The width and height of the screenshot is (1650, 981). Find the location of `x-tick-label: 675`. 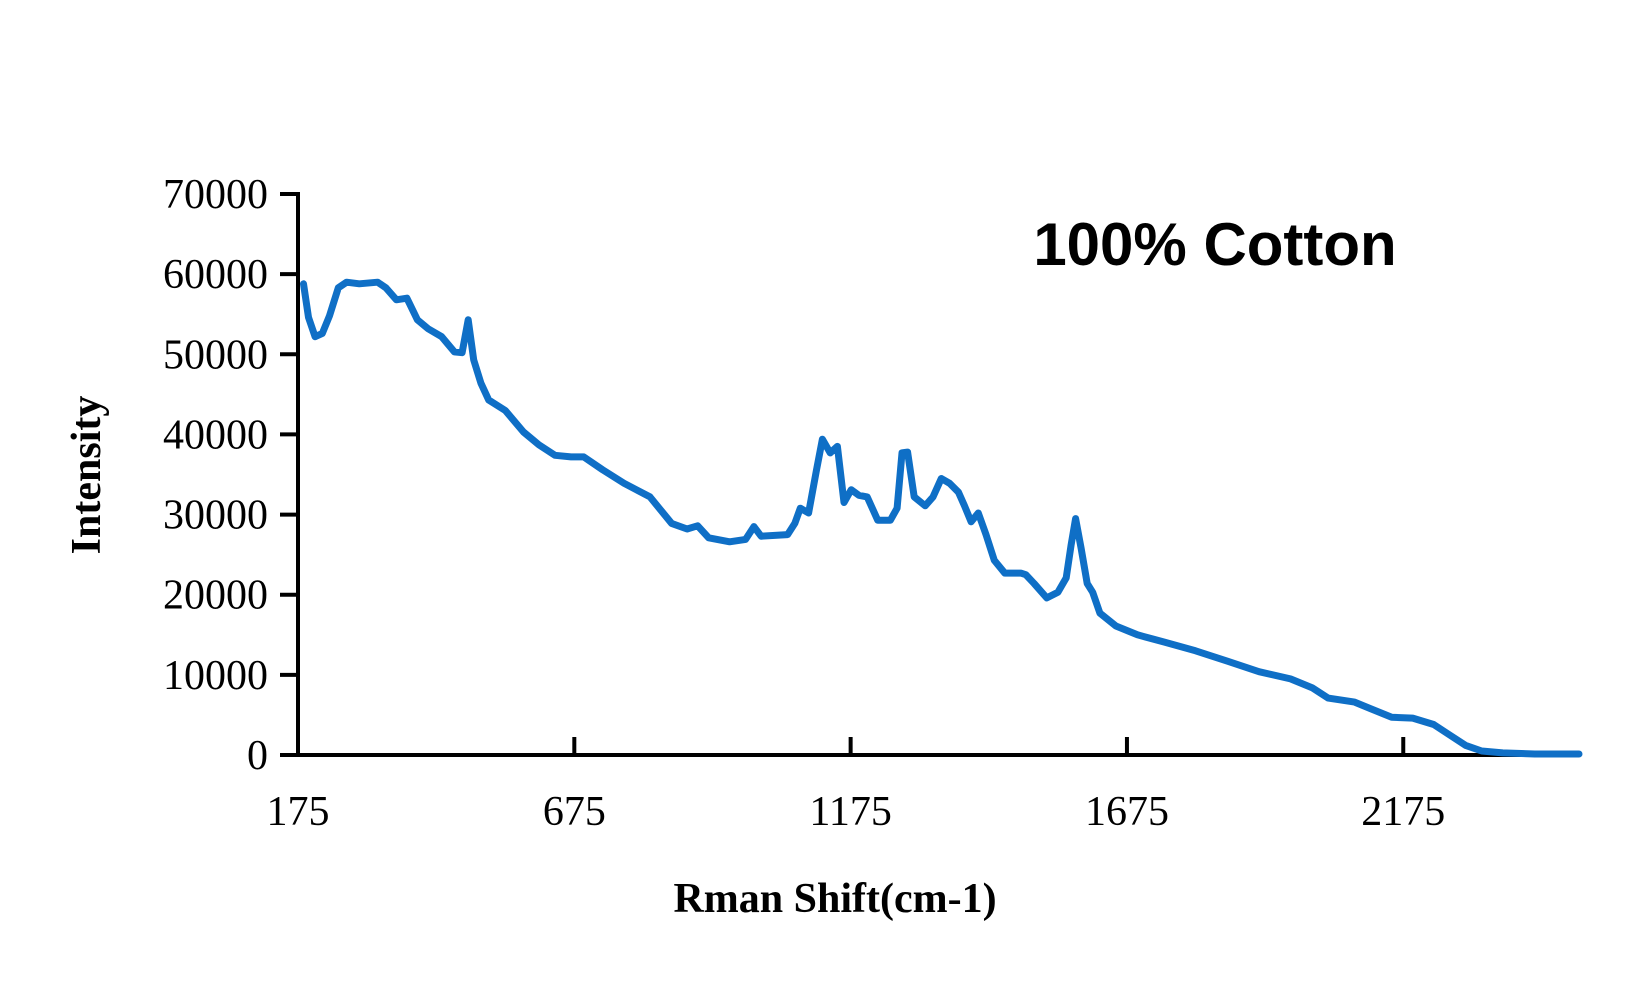

x-tick-label: 675 is located at coordinates (574, 812).